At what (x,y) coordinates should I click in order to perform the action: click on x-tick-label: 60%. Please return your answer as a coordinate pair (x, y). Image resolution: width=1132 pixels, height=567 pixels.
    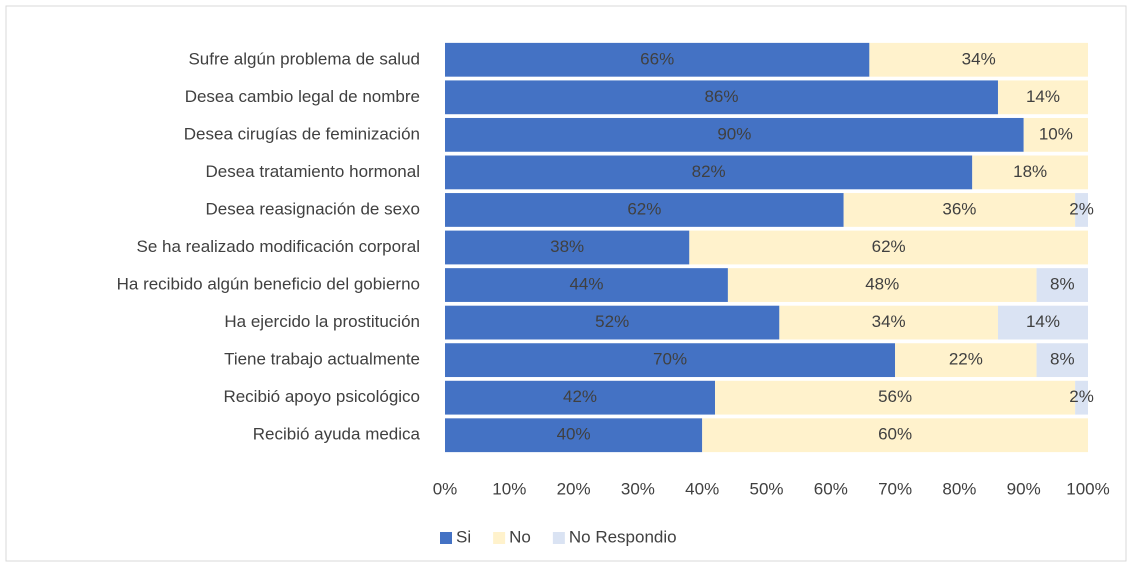
    Looking at the image, I should click on (831, 488).